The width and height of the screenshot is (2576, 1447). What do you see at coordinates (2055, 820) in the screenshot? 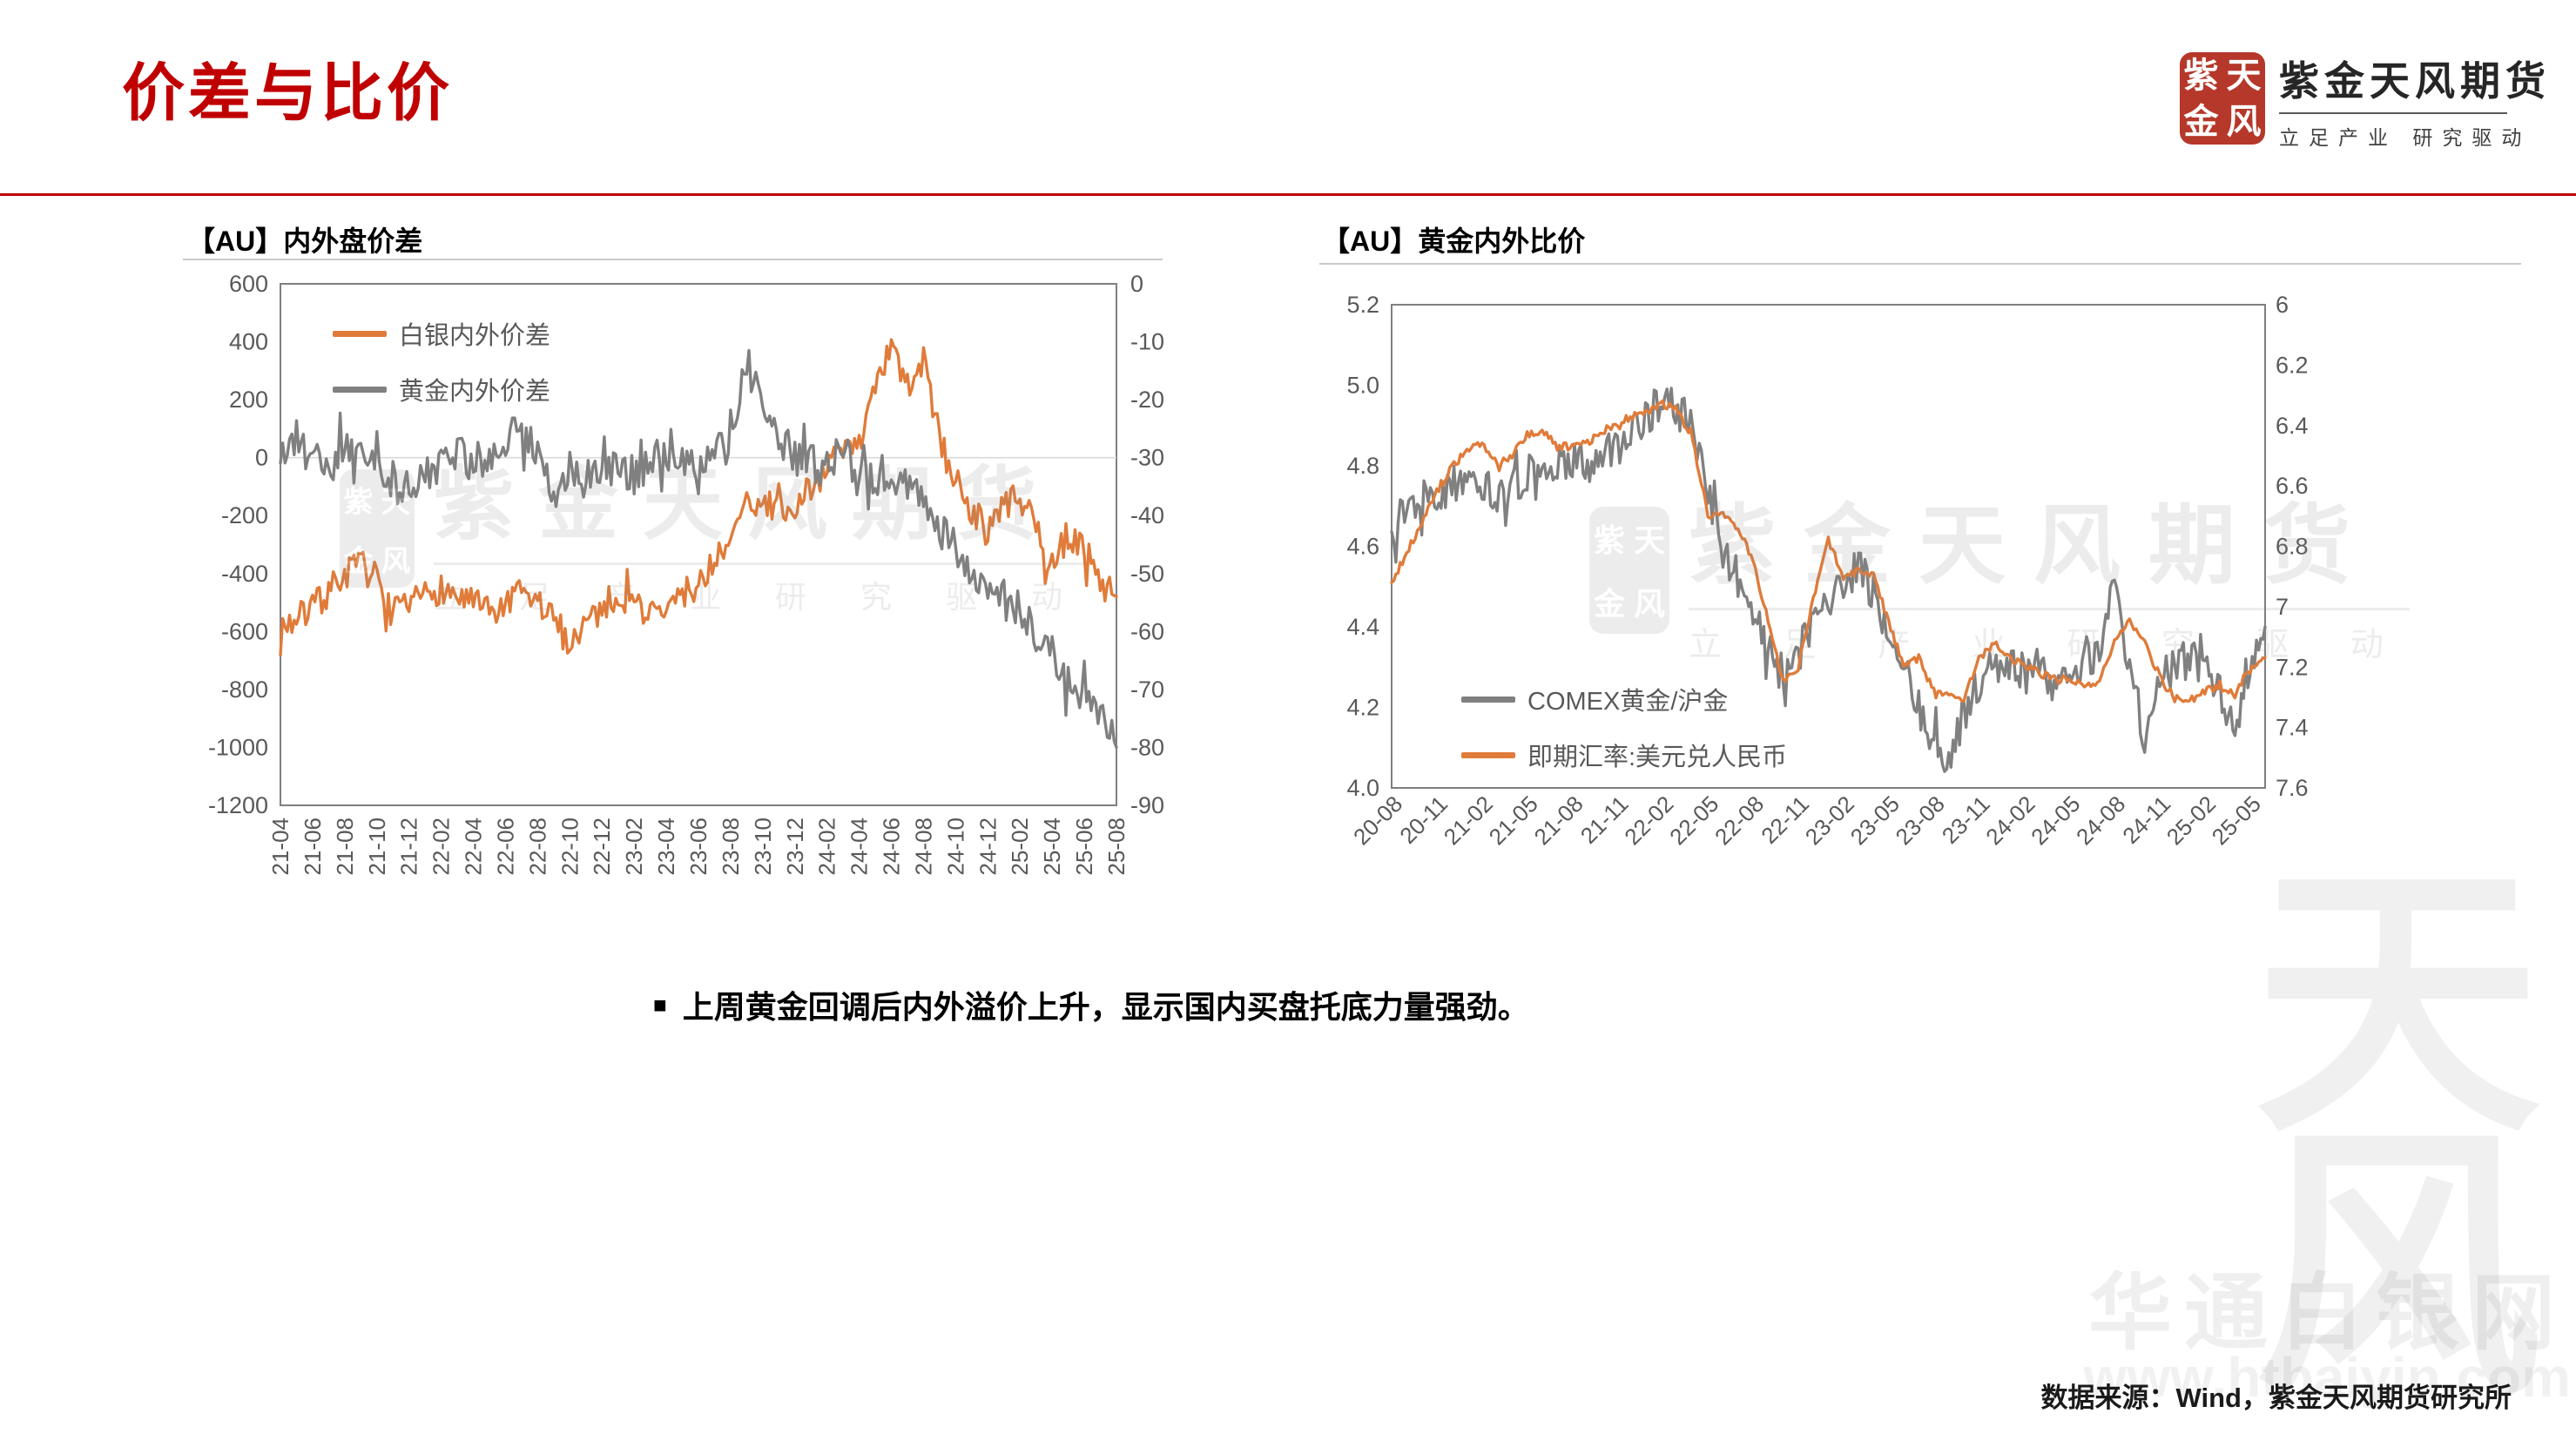
I see `x-tick-label: 24-05` at bounding box center [2055, 820].